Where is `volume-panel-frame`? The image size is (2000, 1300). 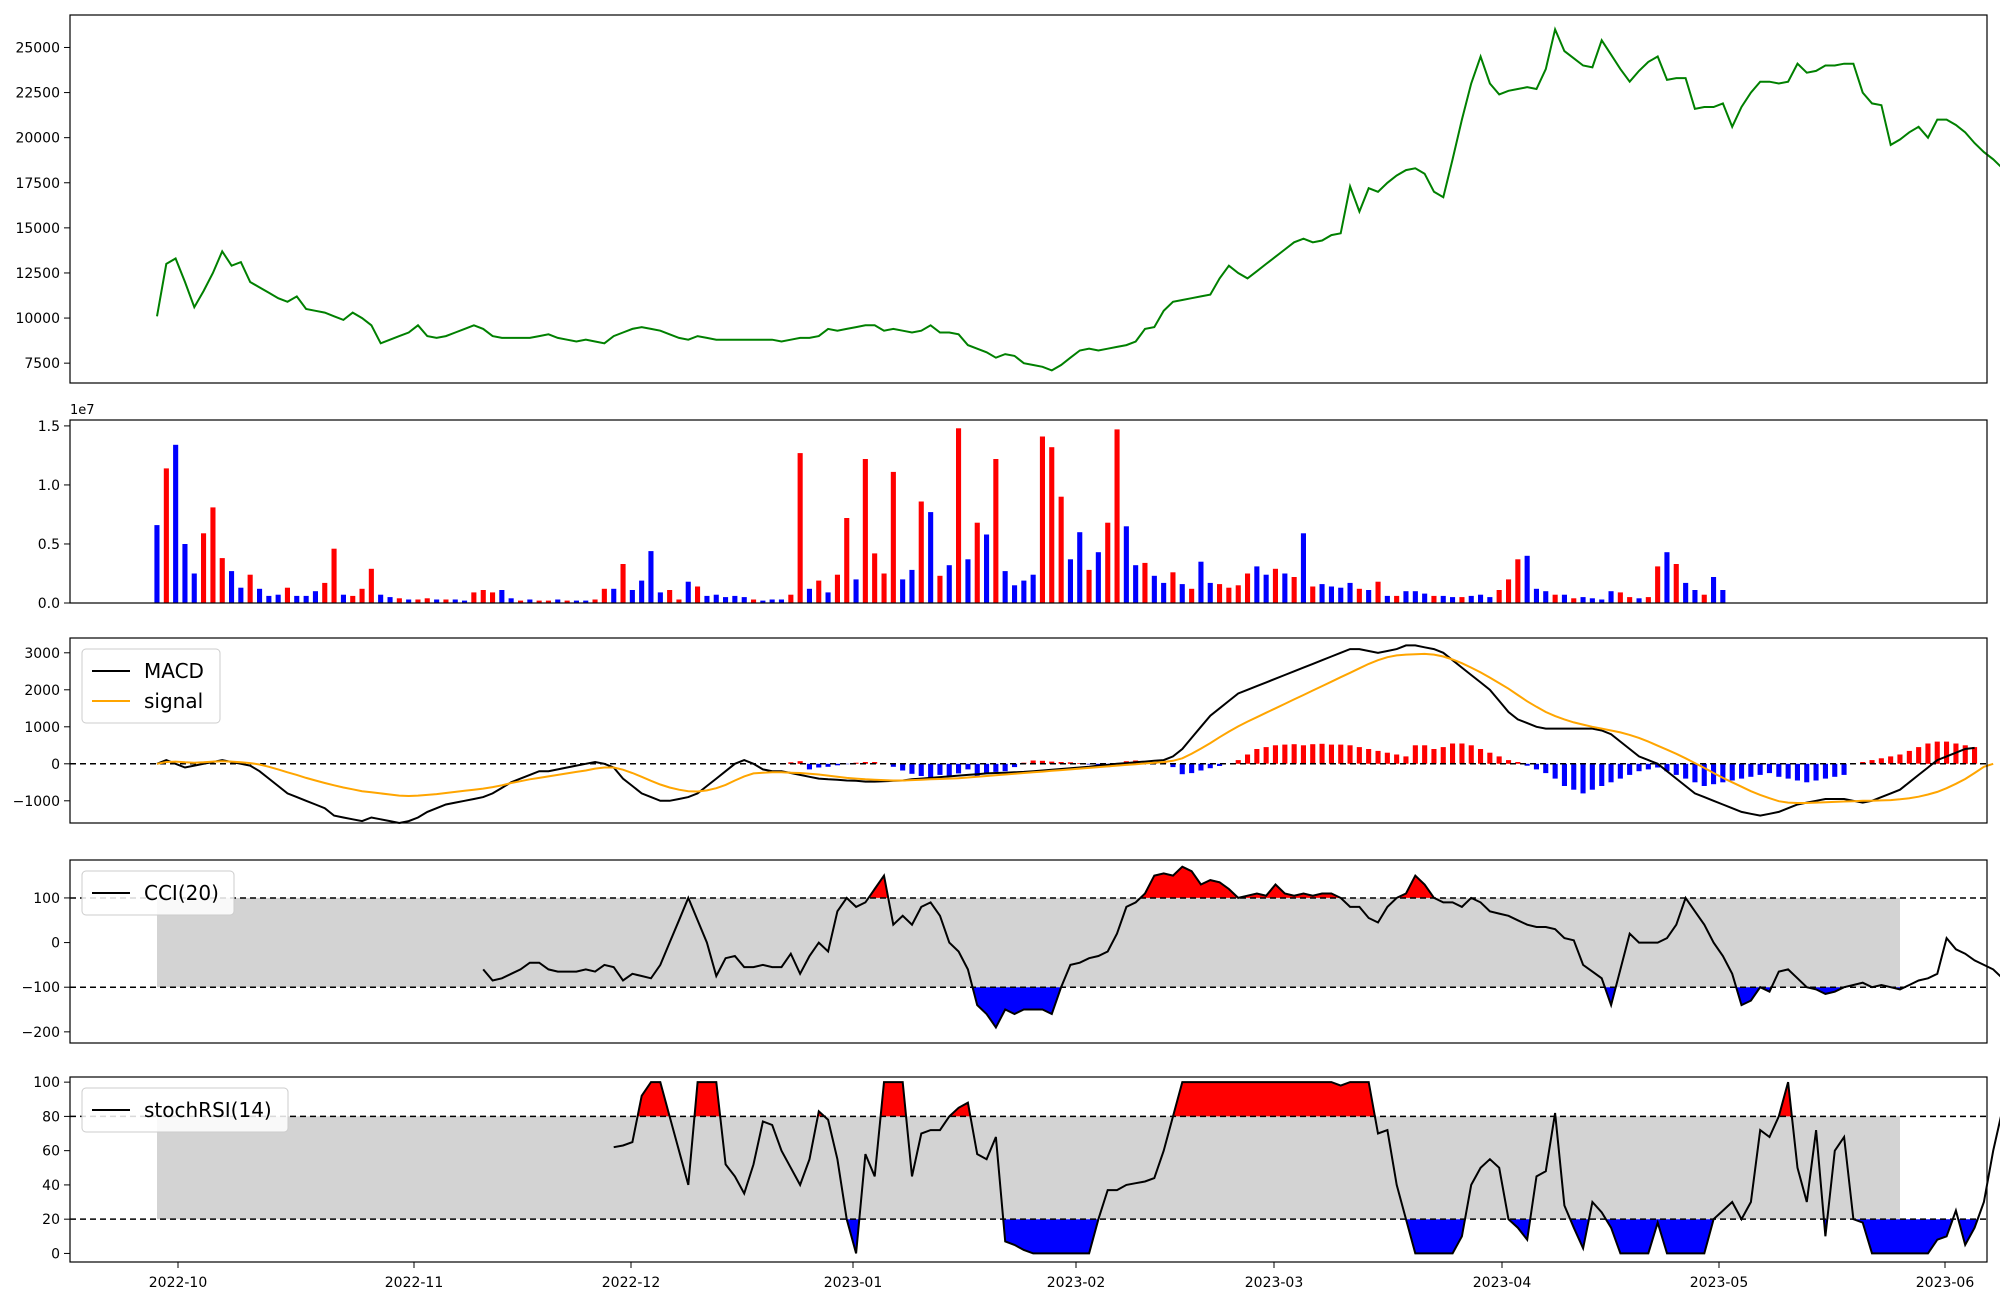
volume-panel-frame is located at coordinates (1028, 511).